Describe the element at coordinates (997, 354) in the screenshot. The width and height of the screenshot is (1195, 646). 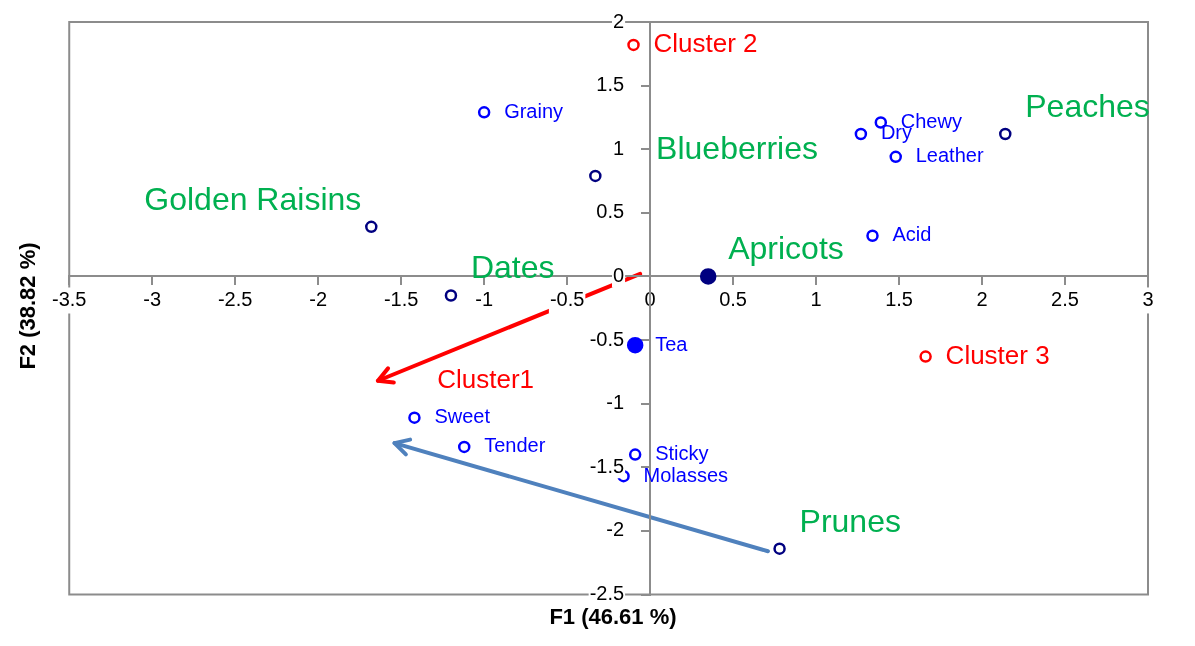
I see `data-label: Cluster 3` at that location.